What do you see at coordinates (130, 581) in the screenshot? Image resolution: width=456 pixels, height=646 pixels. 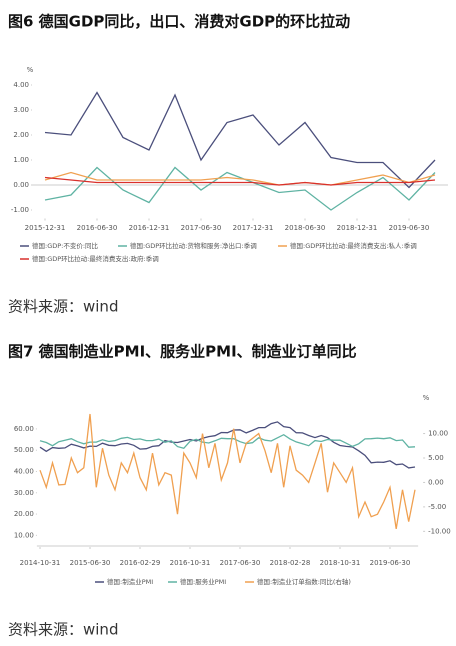 I see `legend-label: 德国:制造业PMI` at bounding box center [130, 581].